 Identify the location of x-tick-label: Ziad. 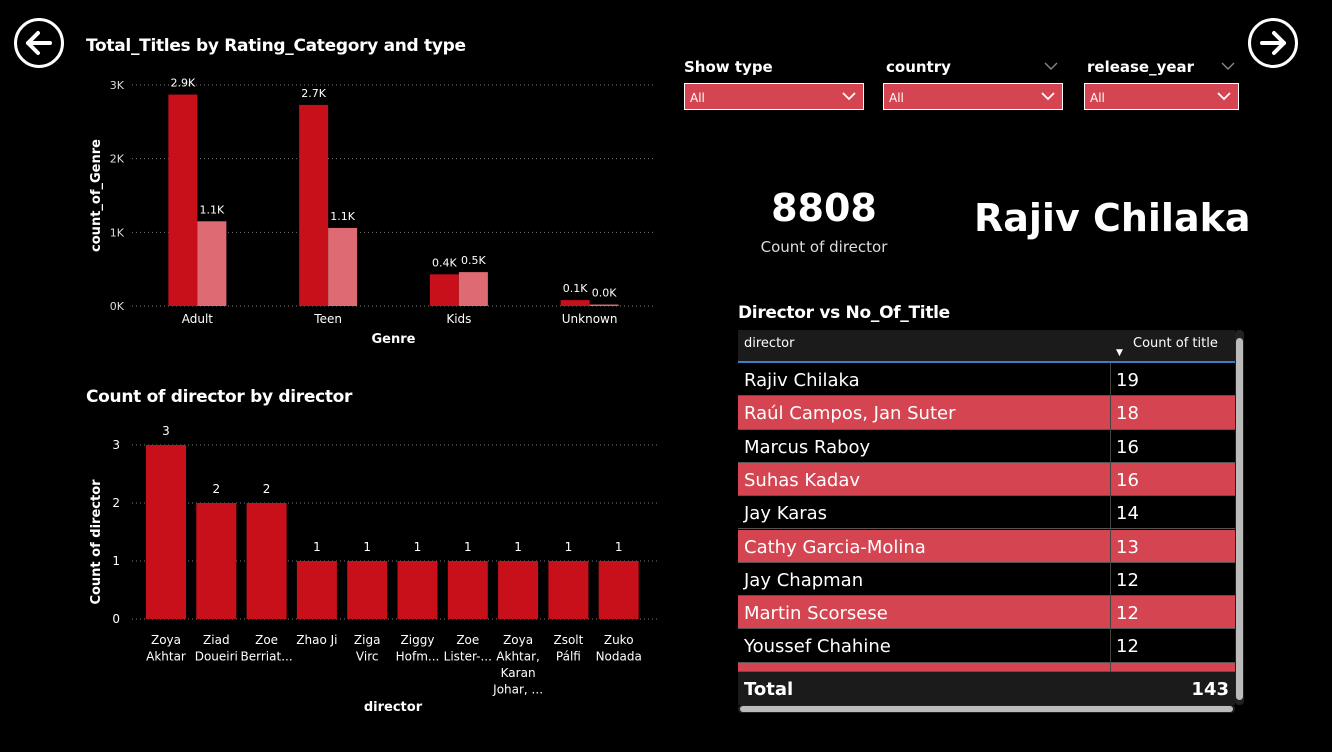
(216, 640).